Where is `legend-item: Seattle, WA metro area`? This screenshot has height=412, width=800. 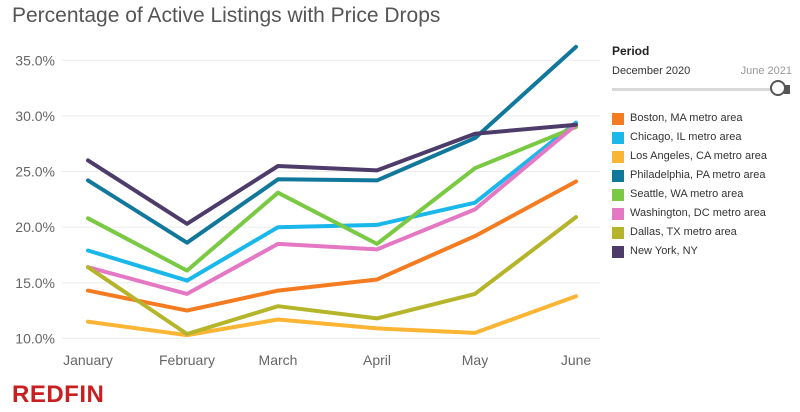 legend-item: Seattle, WA metro area is located at coordinates (704, 196).